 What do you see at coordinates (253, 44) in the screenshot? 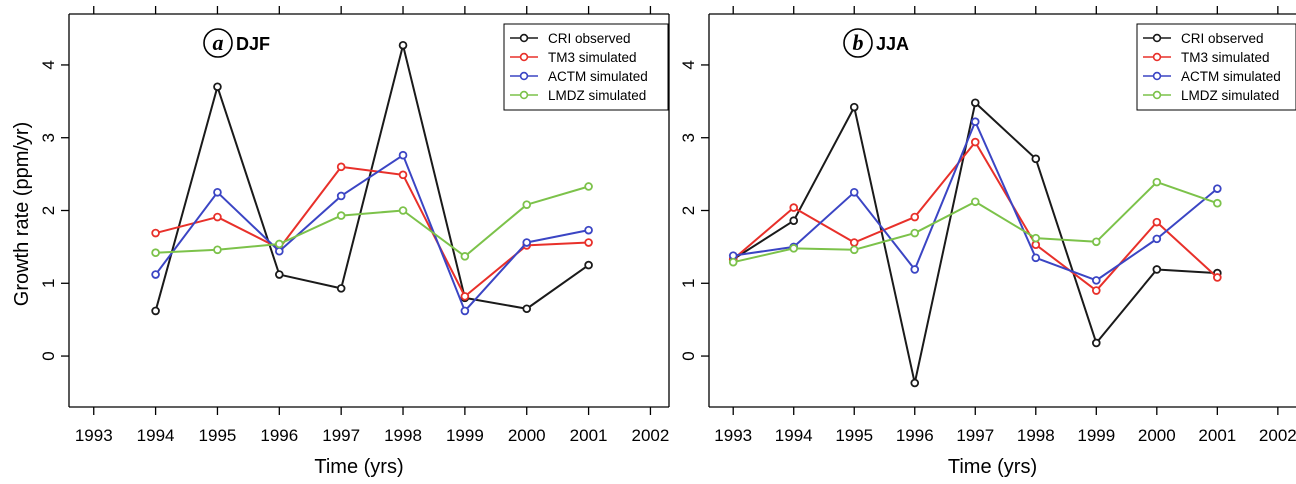
I see `panel-title: DJF` at bounding box center [253, 44].